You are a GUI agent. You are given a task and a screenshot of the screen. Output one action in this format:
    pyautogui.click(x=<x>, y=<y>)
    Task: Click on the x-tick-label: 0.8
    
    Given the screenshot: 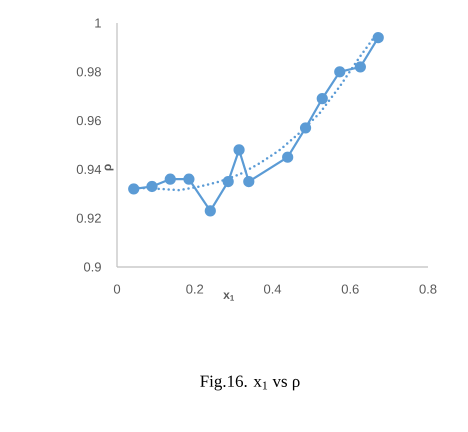 What is the action you would take?
    pyautogui.click(x=428, y=289)
    